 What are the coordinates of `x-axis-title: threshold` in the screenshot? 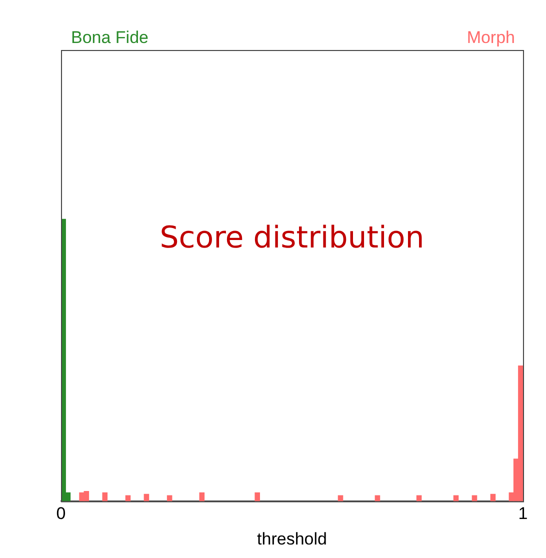 It's located at (292, 538).